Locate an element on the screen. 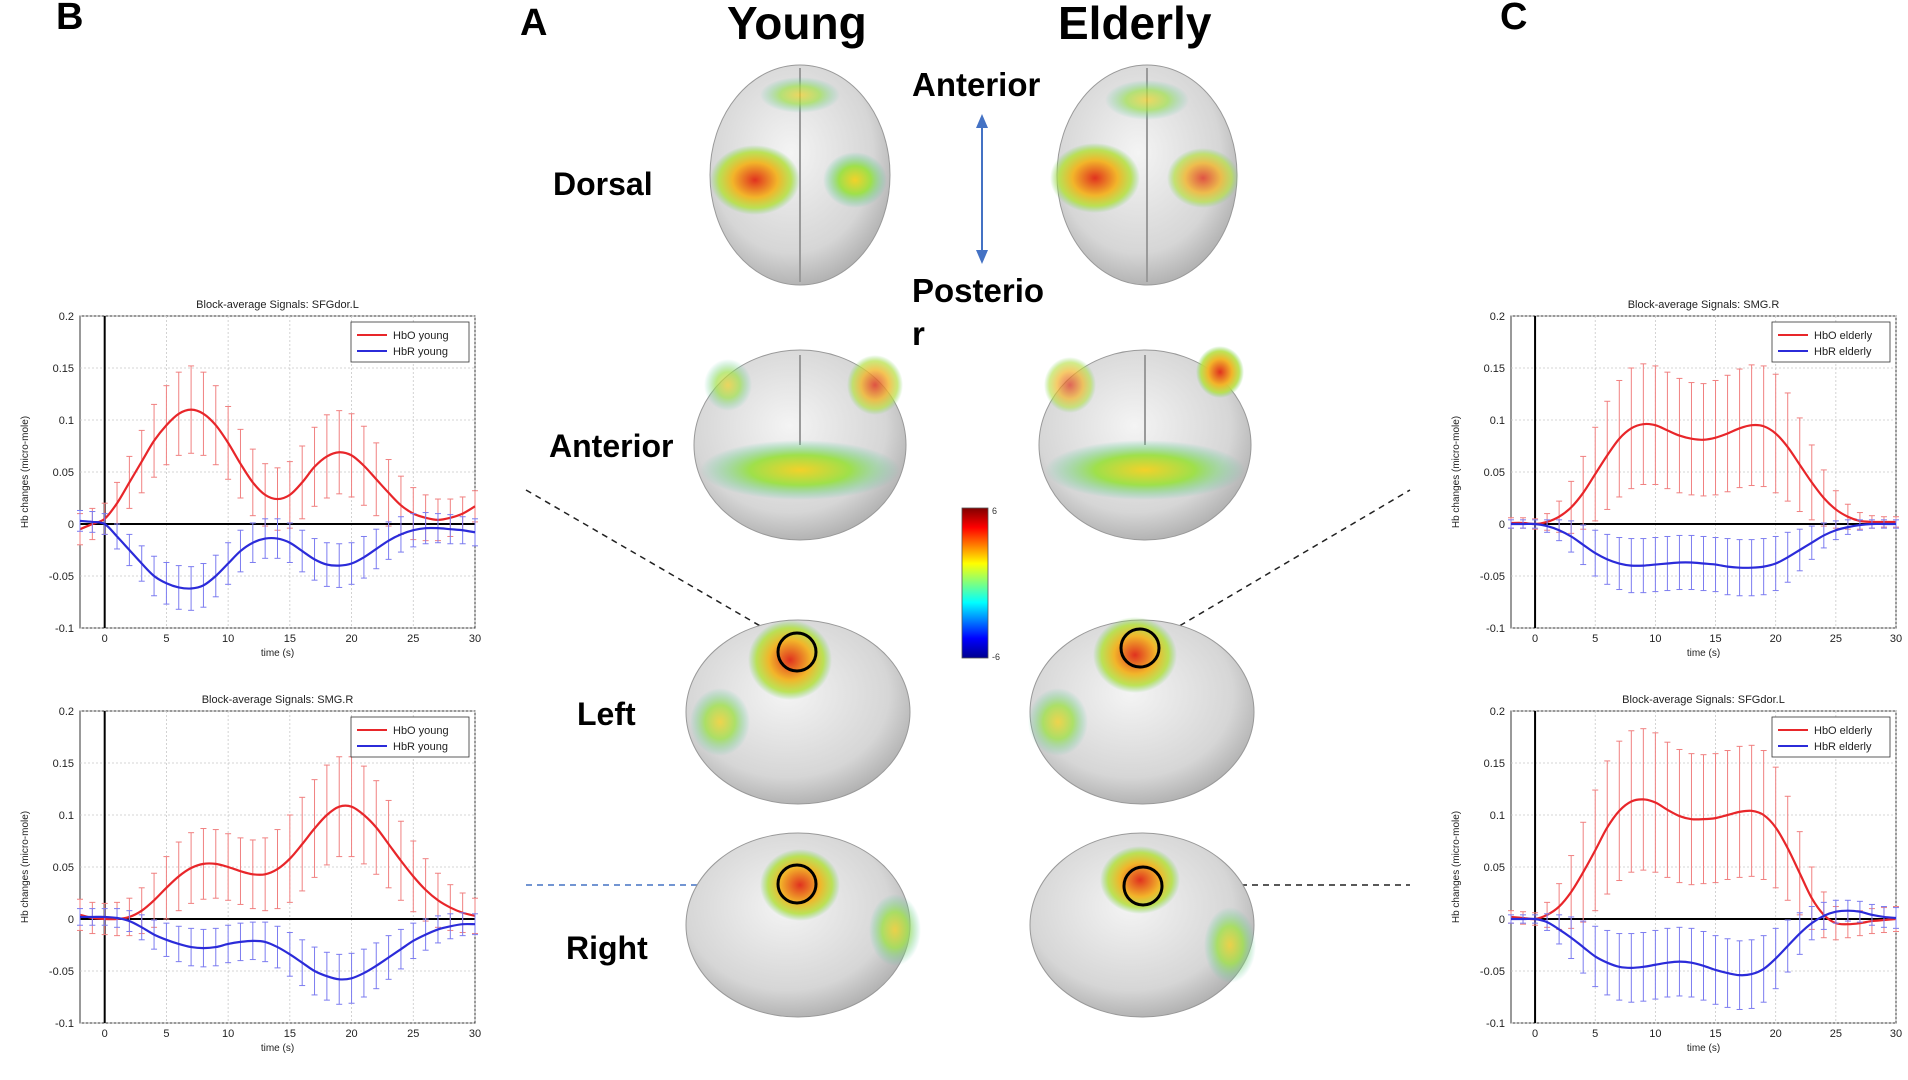 Image resolution: width=1908 pixels, height=1080 pixels. view-label-anterior: Anterior is located at coordinates (611, 446).